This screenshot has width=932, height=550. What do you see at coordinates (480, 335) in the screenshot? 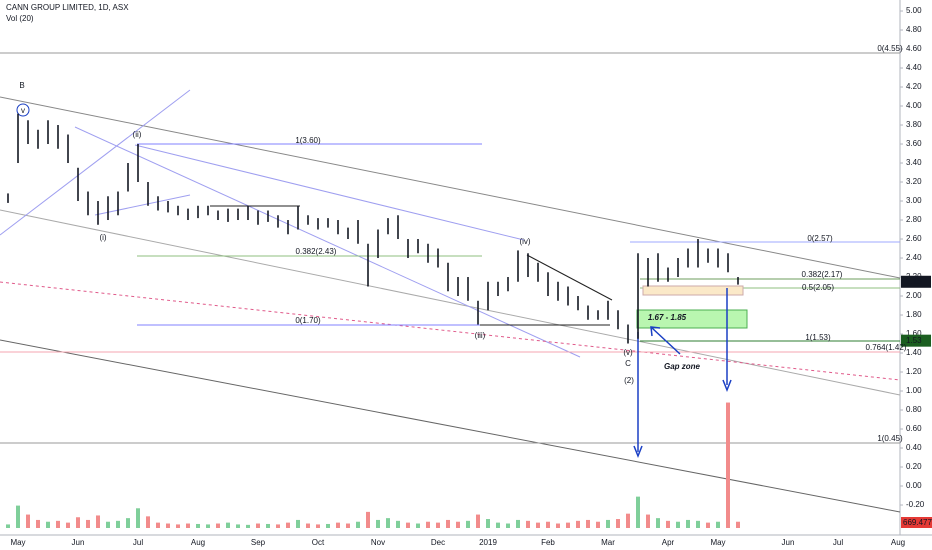
I see `annotation: (iii)` at bounding box center [480, 335].